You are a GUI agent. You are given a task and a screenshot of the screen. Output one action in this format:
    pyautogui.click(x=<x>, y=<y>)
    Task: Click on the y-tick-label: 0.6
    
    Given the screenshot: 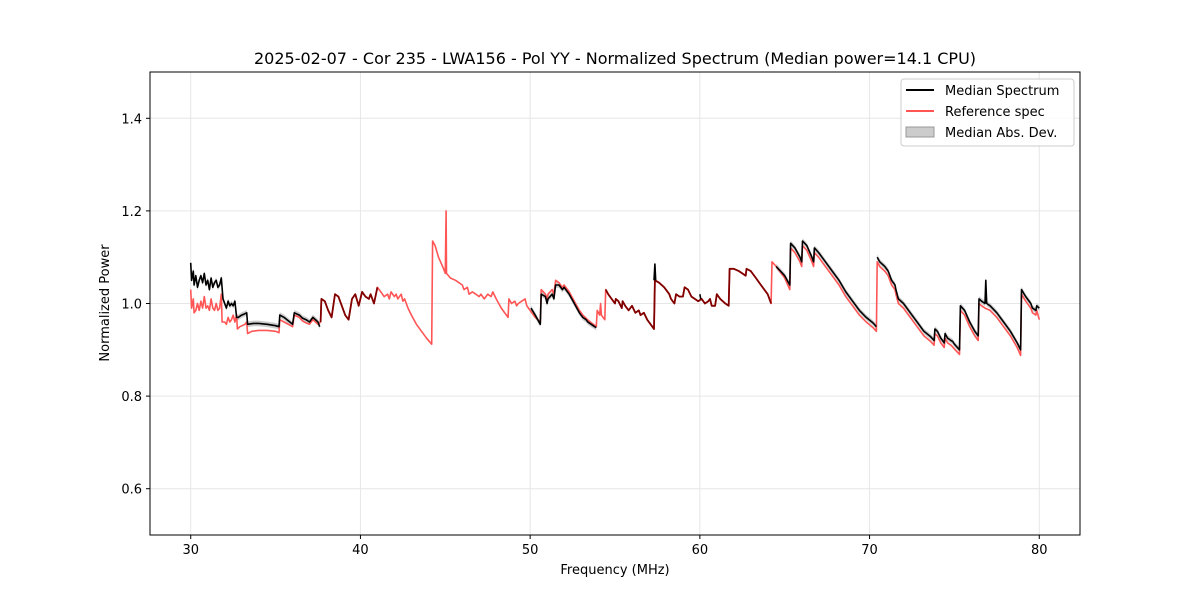 What is the action you would take?
    pyautogui.click(x=131, y=490)
    